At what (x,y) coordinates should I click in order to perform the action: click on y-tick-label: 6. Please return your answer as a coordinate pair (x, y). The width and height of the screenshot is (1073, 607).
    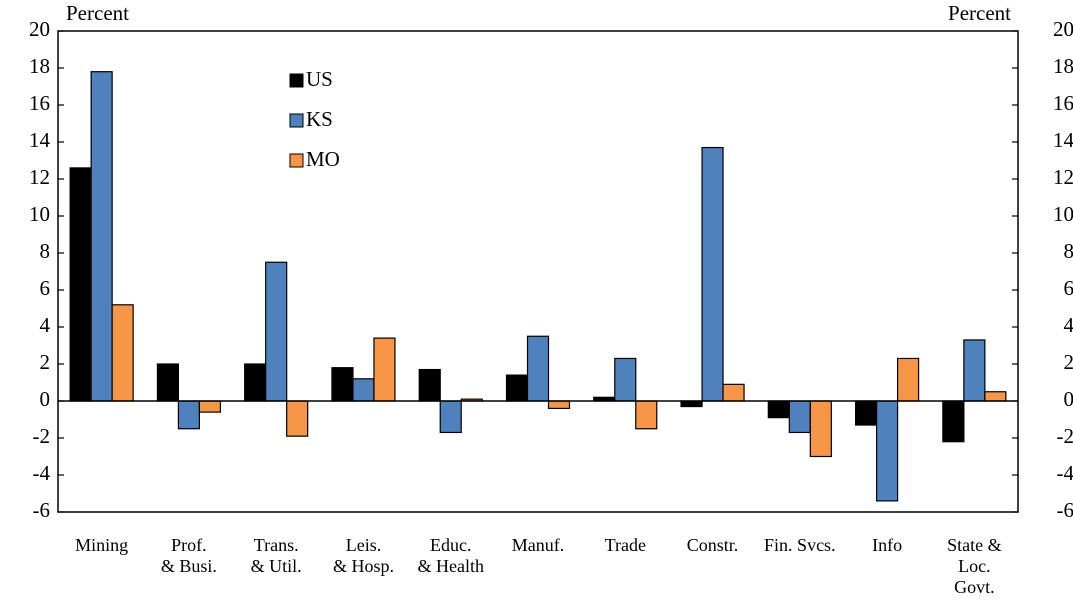
    Looking at the image, I should click on (45, 288).